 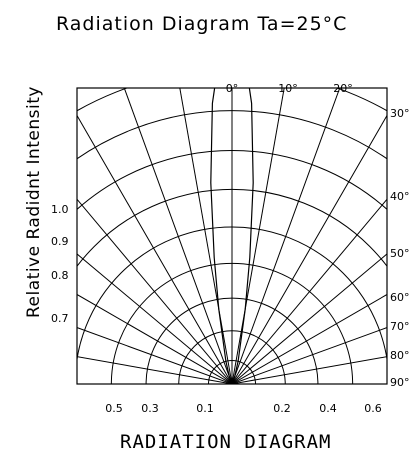 What do you see at coordinates (201, 24) in the screenshot?
I see `chart-title: Radiation Diagram Ta=25°C` at bounding box center [201, 24].